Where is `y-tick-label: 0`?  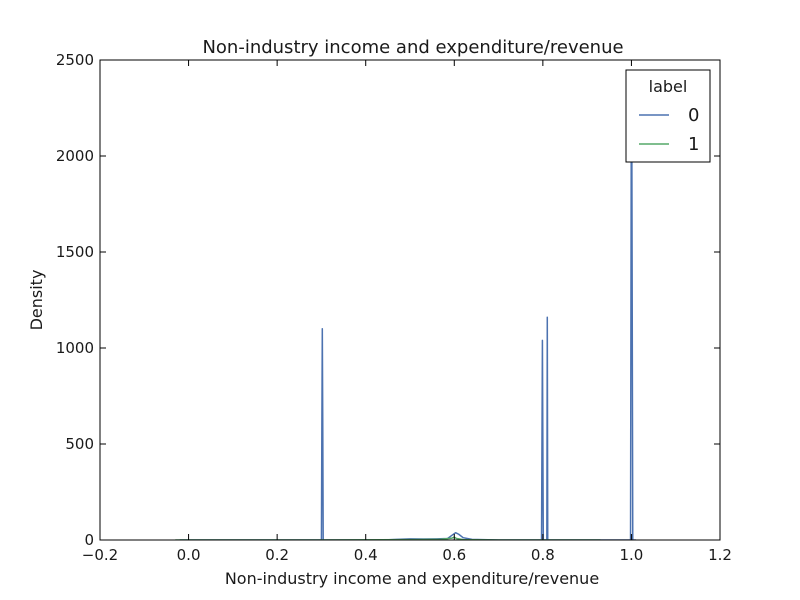
y-tick-label: 0 is located at coordinates (89, 540).